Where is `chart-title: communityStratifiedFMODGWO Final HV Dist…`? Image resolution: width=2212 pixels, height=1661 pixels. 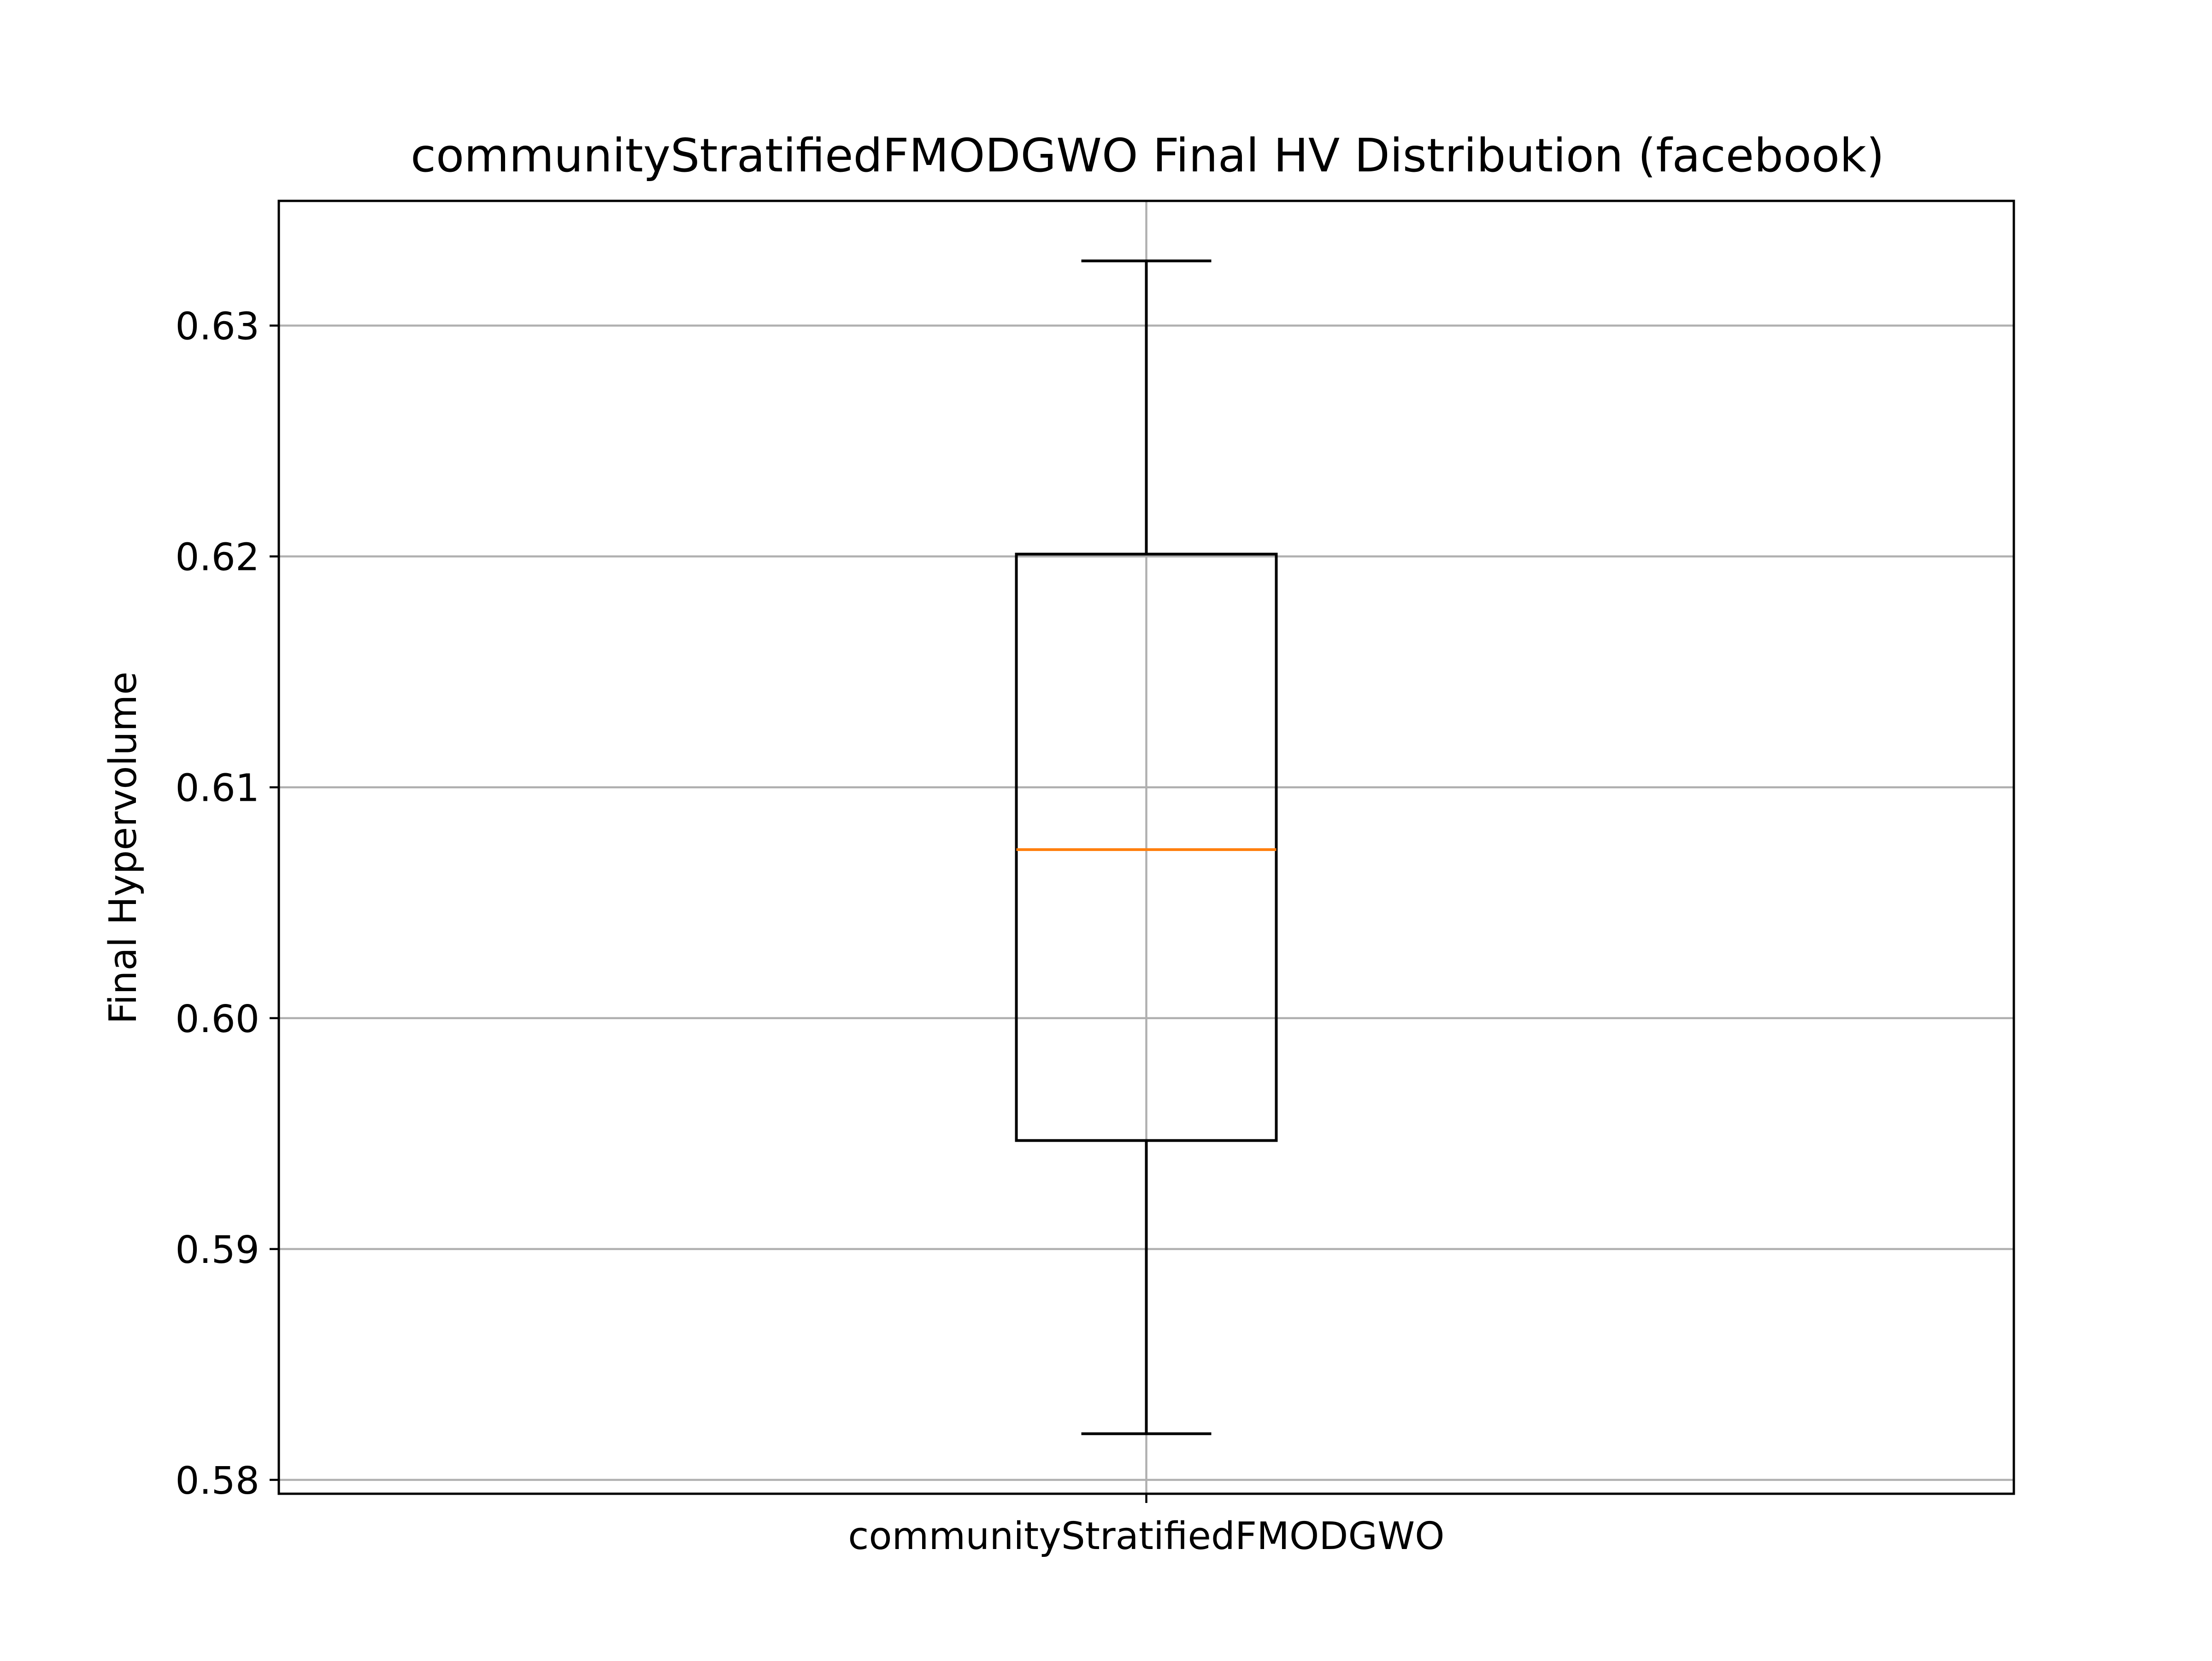
chart-title: communityStratifiedFMODGWO Final HV Dist… is located at coordinates (1147, 155).